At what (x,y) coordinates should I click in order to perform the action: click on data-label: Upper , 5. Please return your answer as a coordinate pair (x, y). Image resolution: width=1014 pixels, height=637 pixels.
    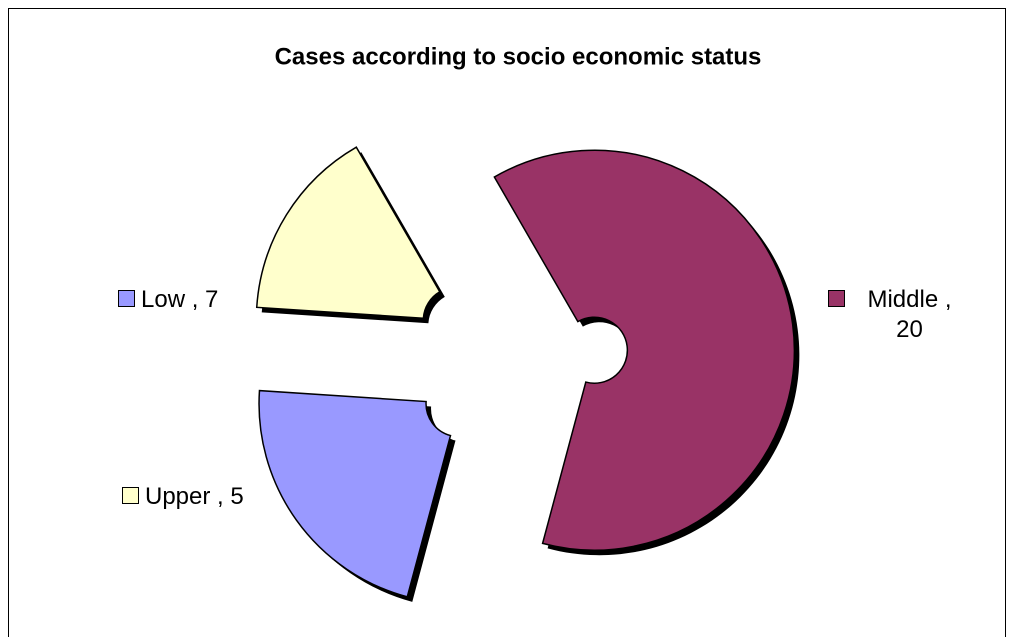
    Looking at the image, I should click on (222, 497).